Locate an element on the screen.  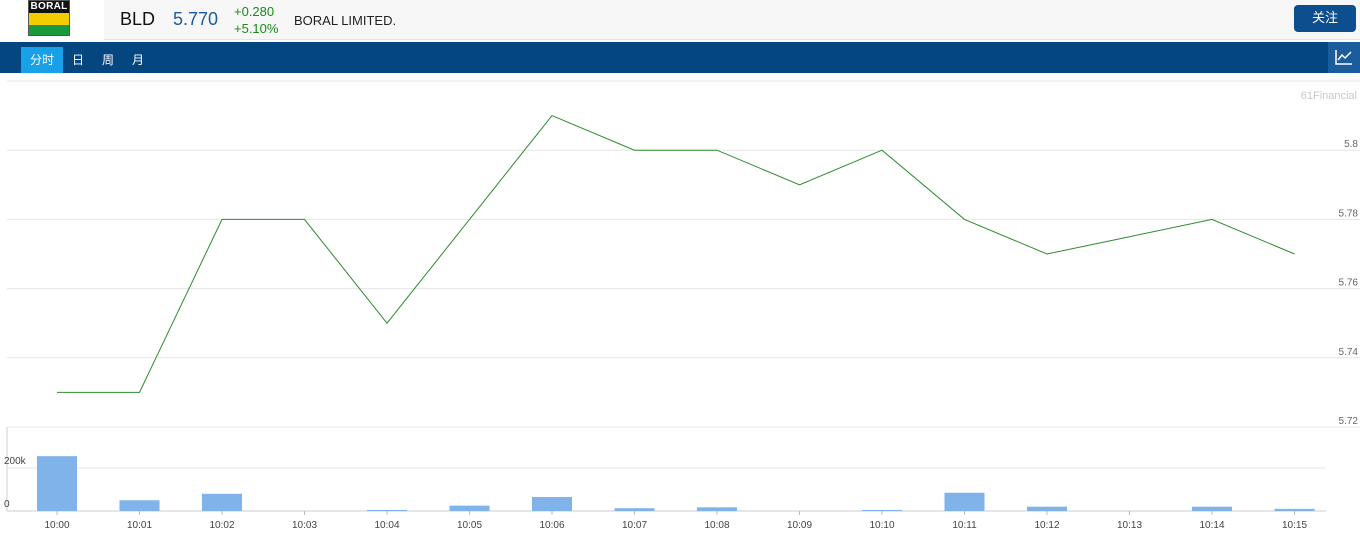
x-tick-label: 10:06 is located at coordinates (551, 525).